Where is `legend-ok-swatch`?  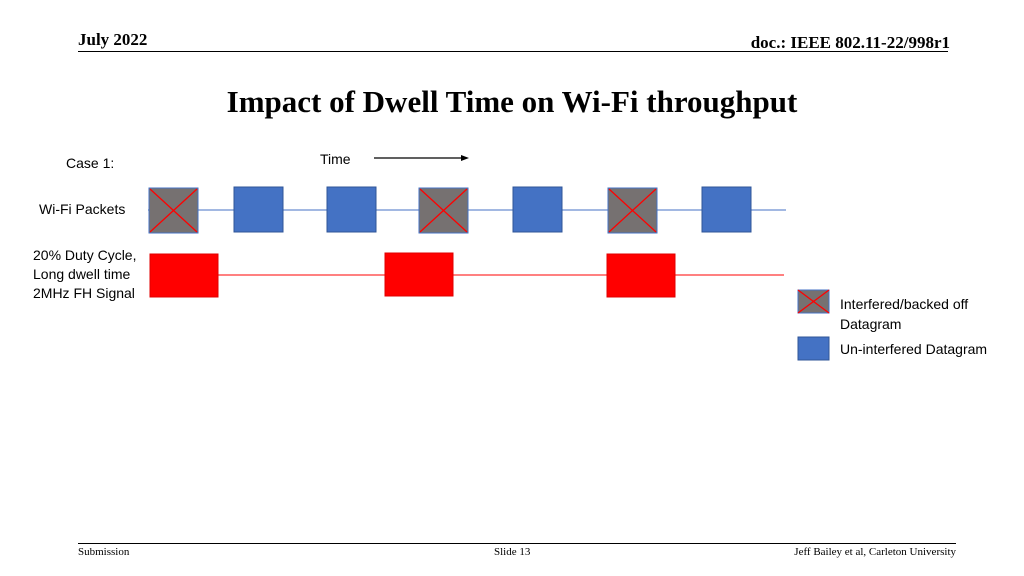 legend-ok-swatch is located at coordinates (813, 348).